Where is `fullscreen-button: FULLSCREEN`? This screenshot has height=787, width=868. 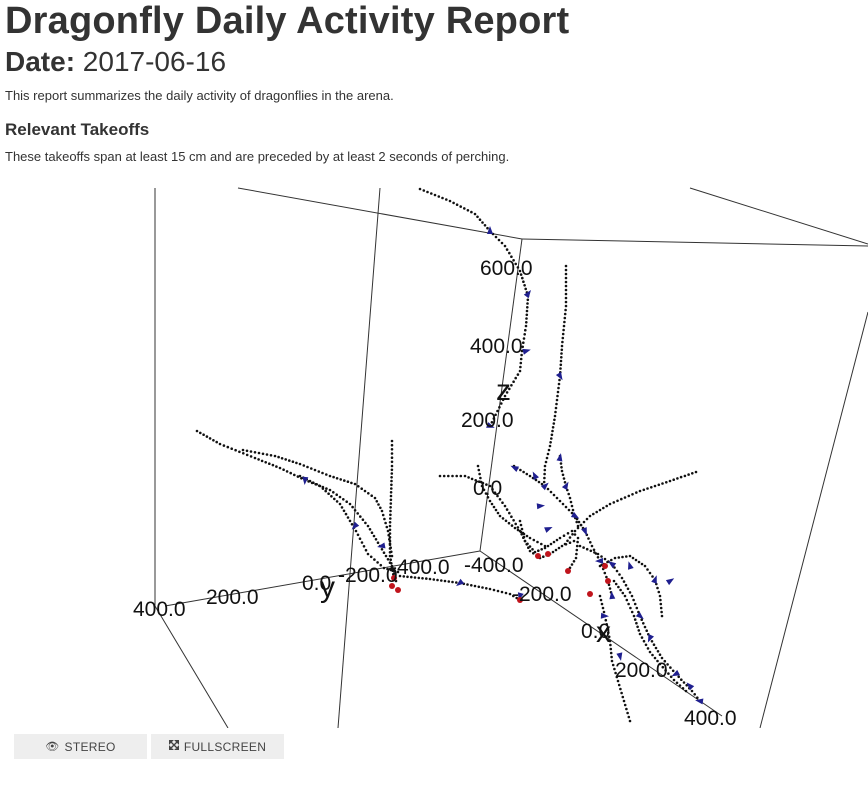 fullscreen-button: FULLSCREEN is located at coordinates (217, 746).